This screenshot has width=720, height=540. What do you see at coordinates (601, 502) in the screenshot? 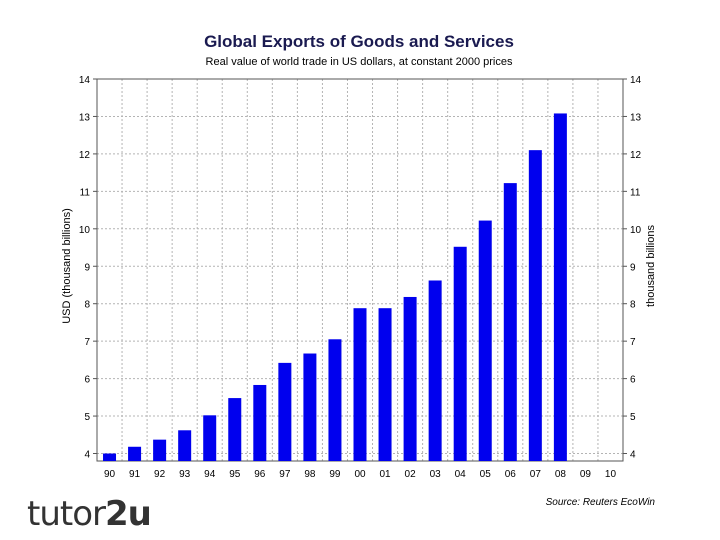
I see `source-note: Source: Reuters EcoWin` at bounding box center [601, 502].